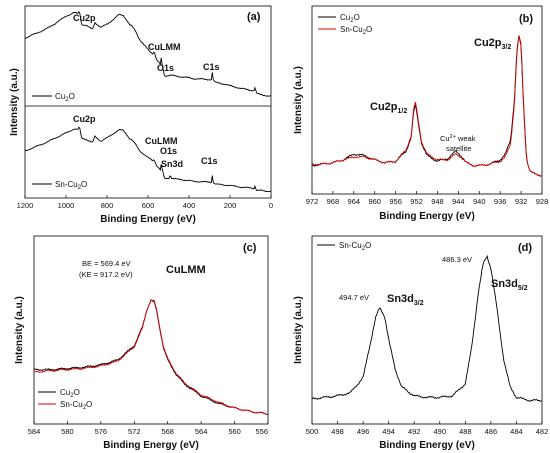 The width and height of the screenshot is (550, 453). What do you see at coordinates (354, 201) in the screenshot?
I see `panel-b-xtick-label: 964` at bounding box center [354, 201].